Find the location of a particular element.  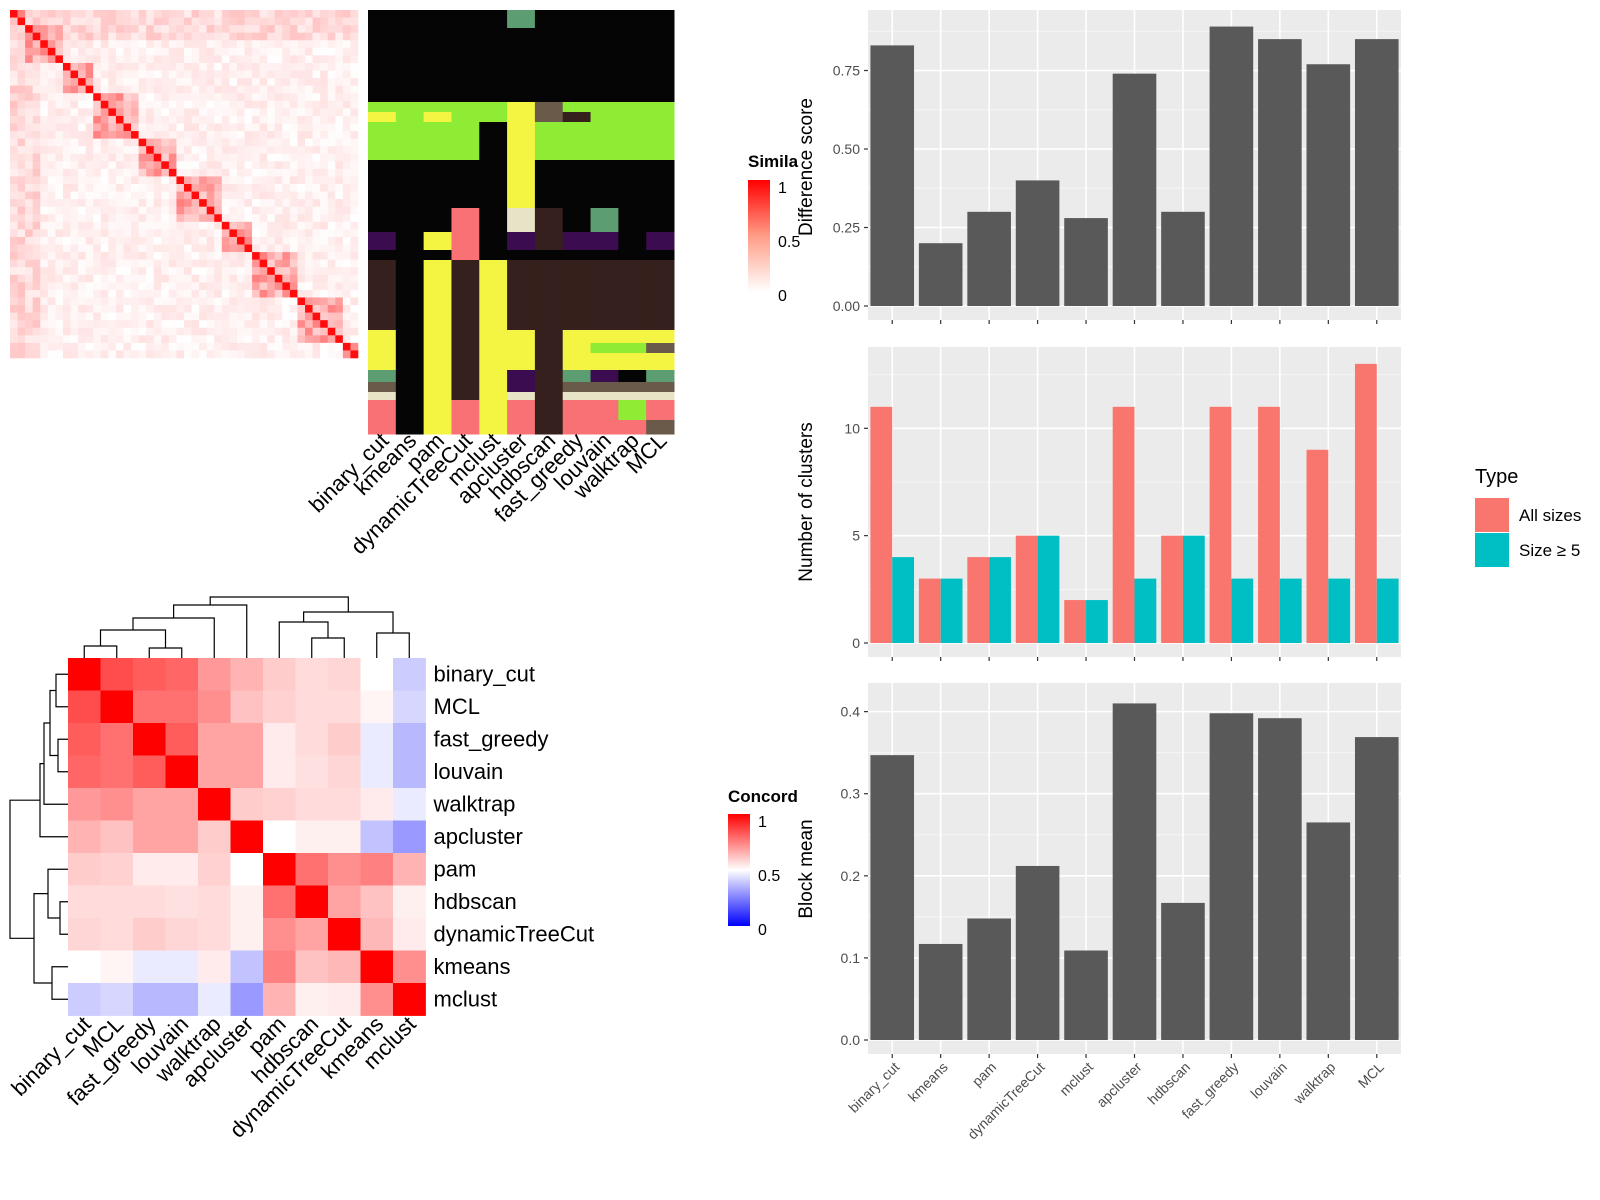

concordance-row-label: louvain is located at coordinates (469, 771).